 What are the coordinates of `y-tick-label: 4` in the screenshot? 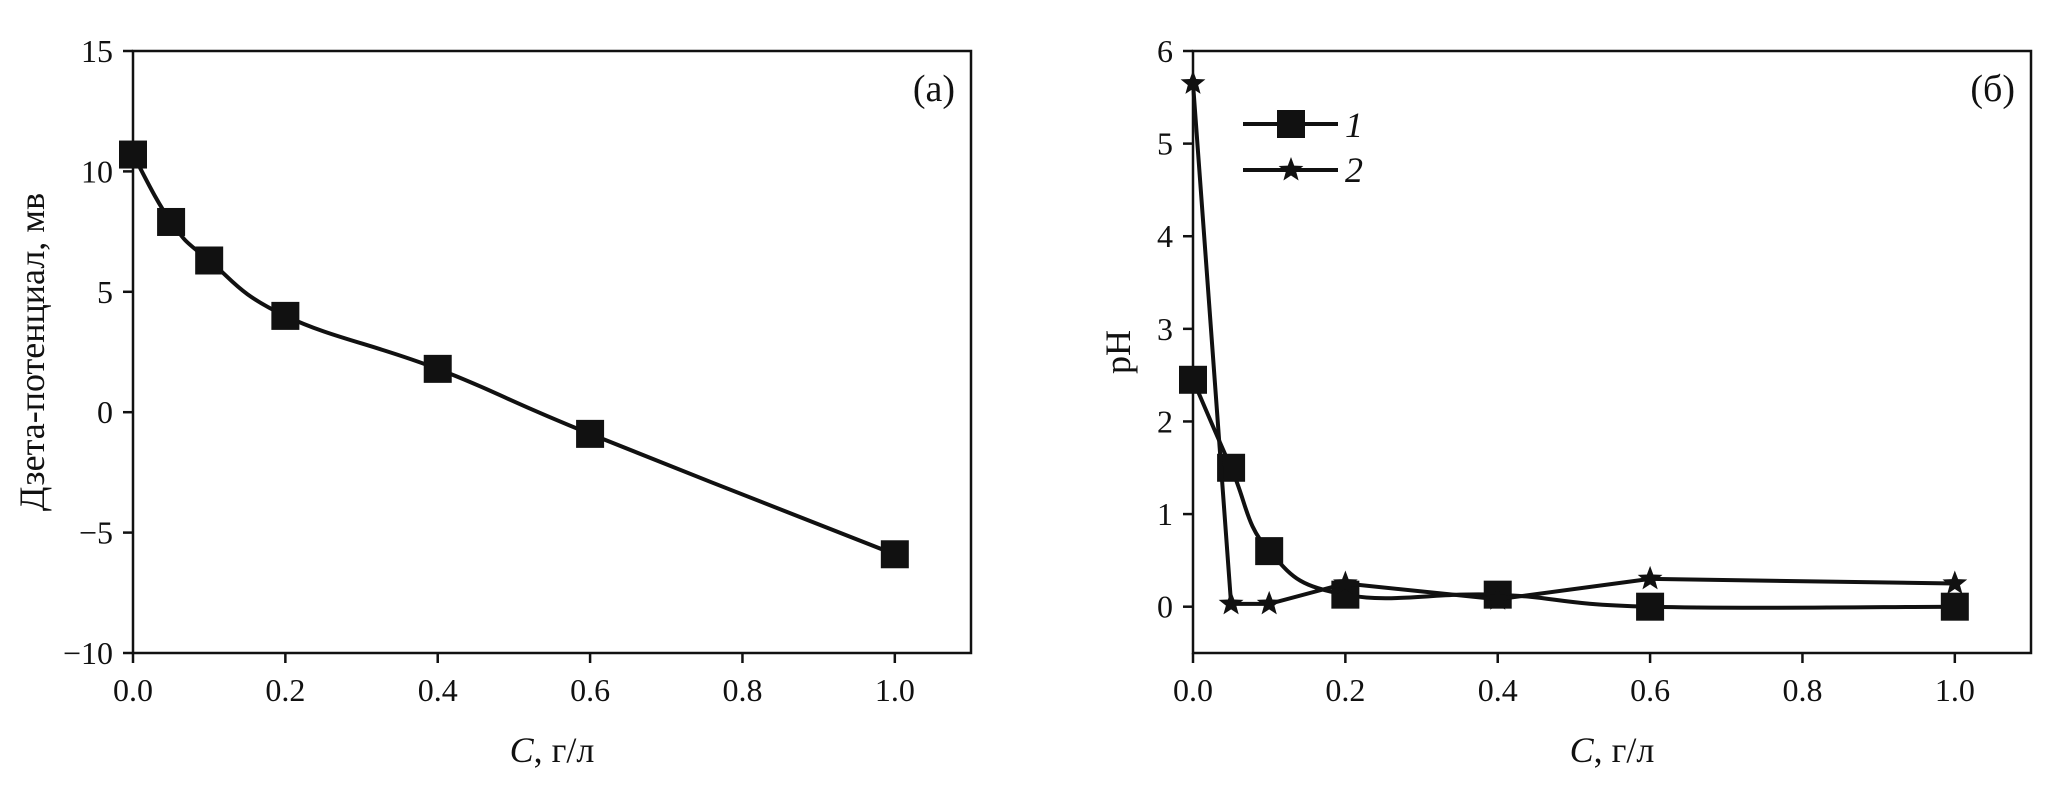 It's located at (1165, 236).